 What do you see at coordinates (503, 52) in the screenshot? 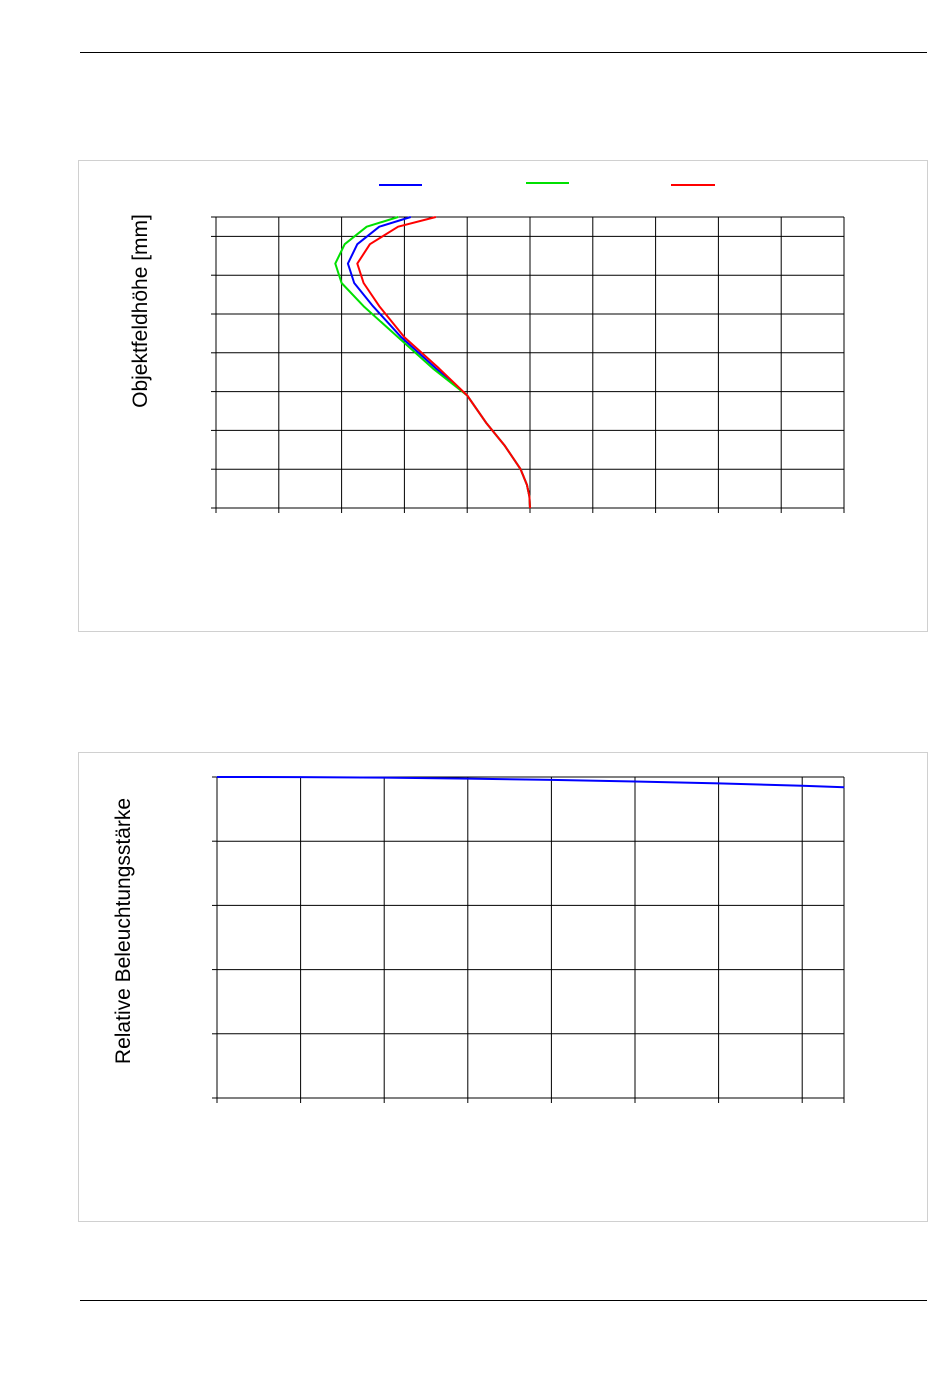
I see `top-rule` at bounding box center [503, 52].